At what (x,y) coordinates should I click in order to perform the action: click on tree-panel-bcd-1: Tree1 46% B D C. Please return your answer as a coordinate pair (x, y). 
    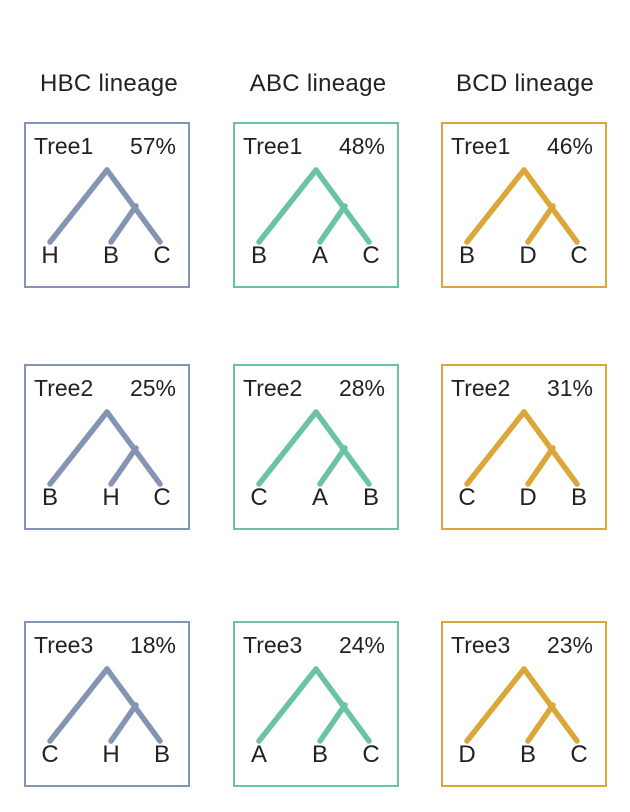
    Looking at the image, I should click on (524, 205).